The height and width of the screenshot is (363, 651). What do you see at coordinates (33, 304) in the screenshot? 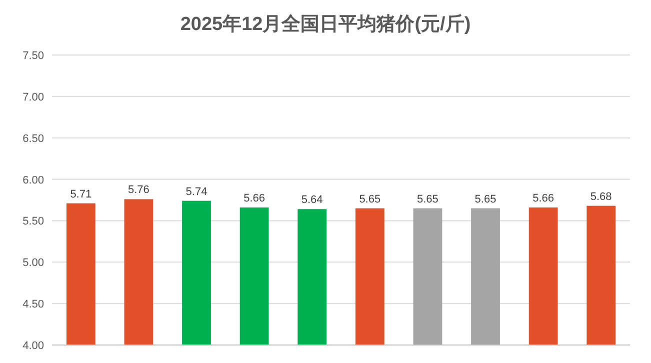
I see `y-tick-label: 4.50` at bounding box center [33, 304].